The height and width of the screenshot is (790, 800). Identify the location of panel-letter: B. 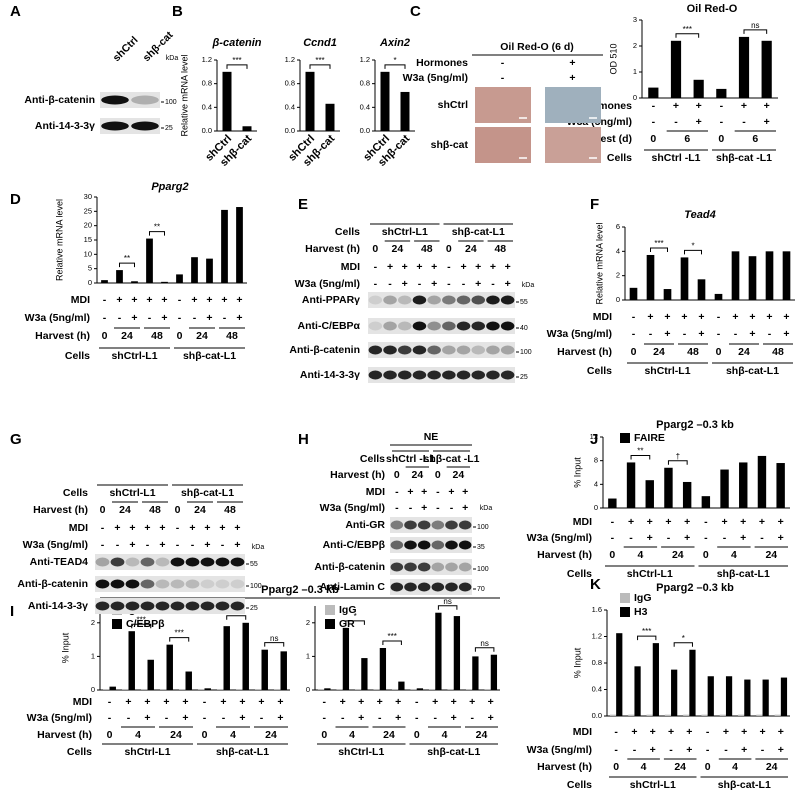
(177, 11).